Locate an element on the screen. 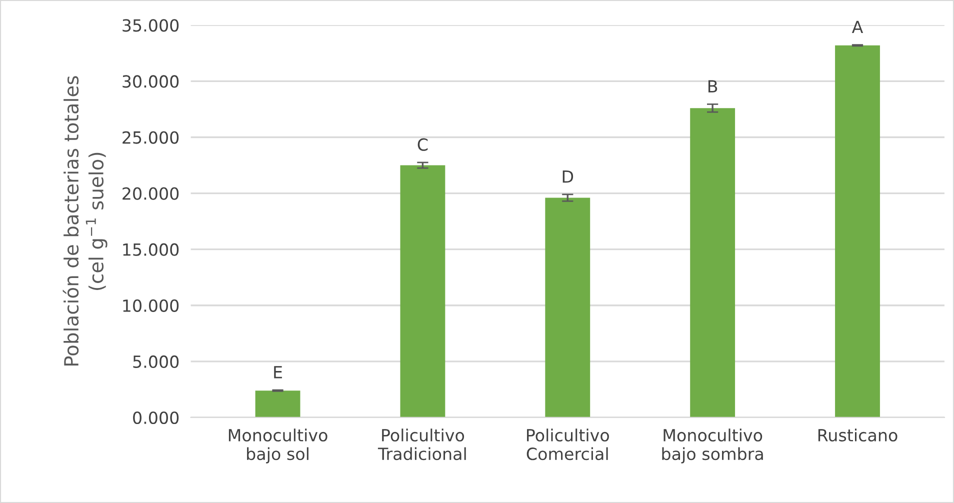 The image size is (954, 503). annotation: C is located at coordinates (423, 144).